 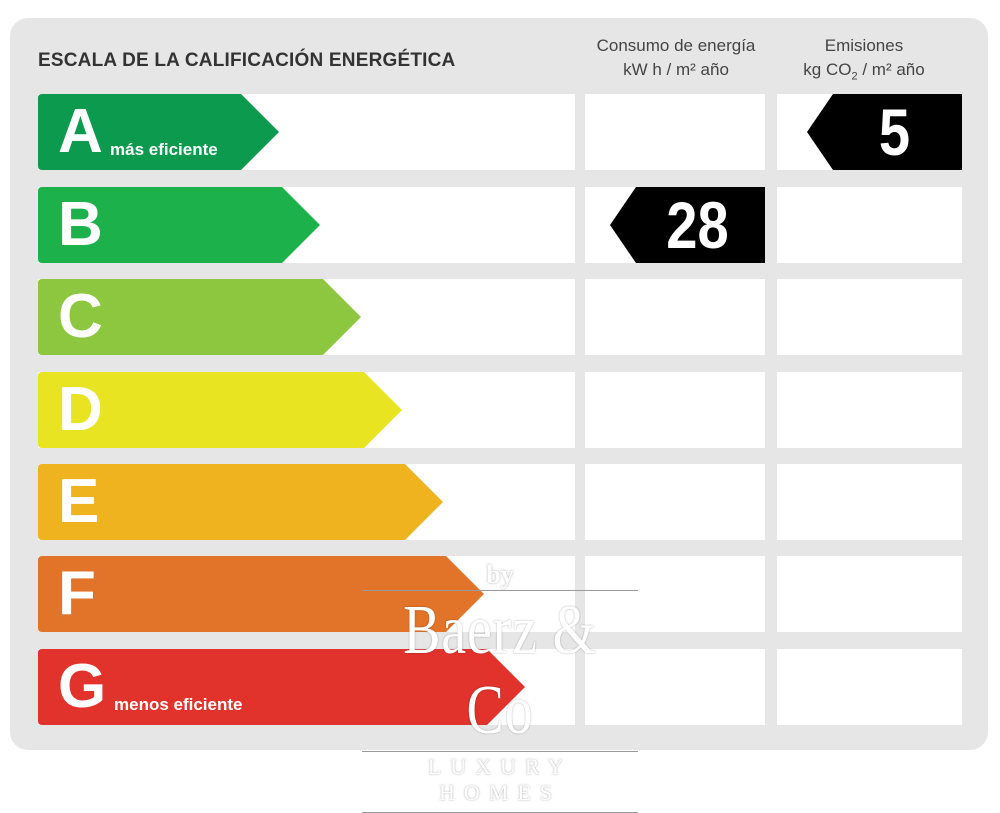 I want to click on rating-arrow-B: B, so click(x=179, y=225).